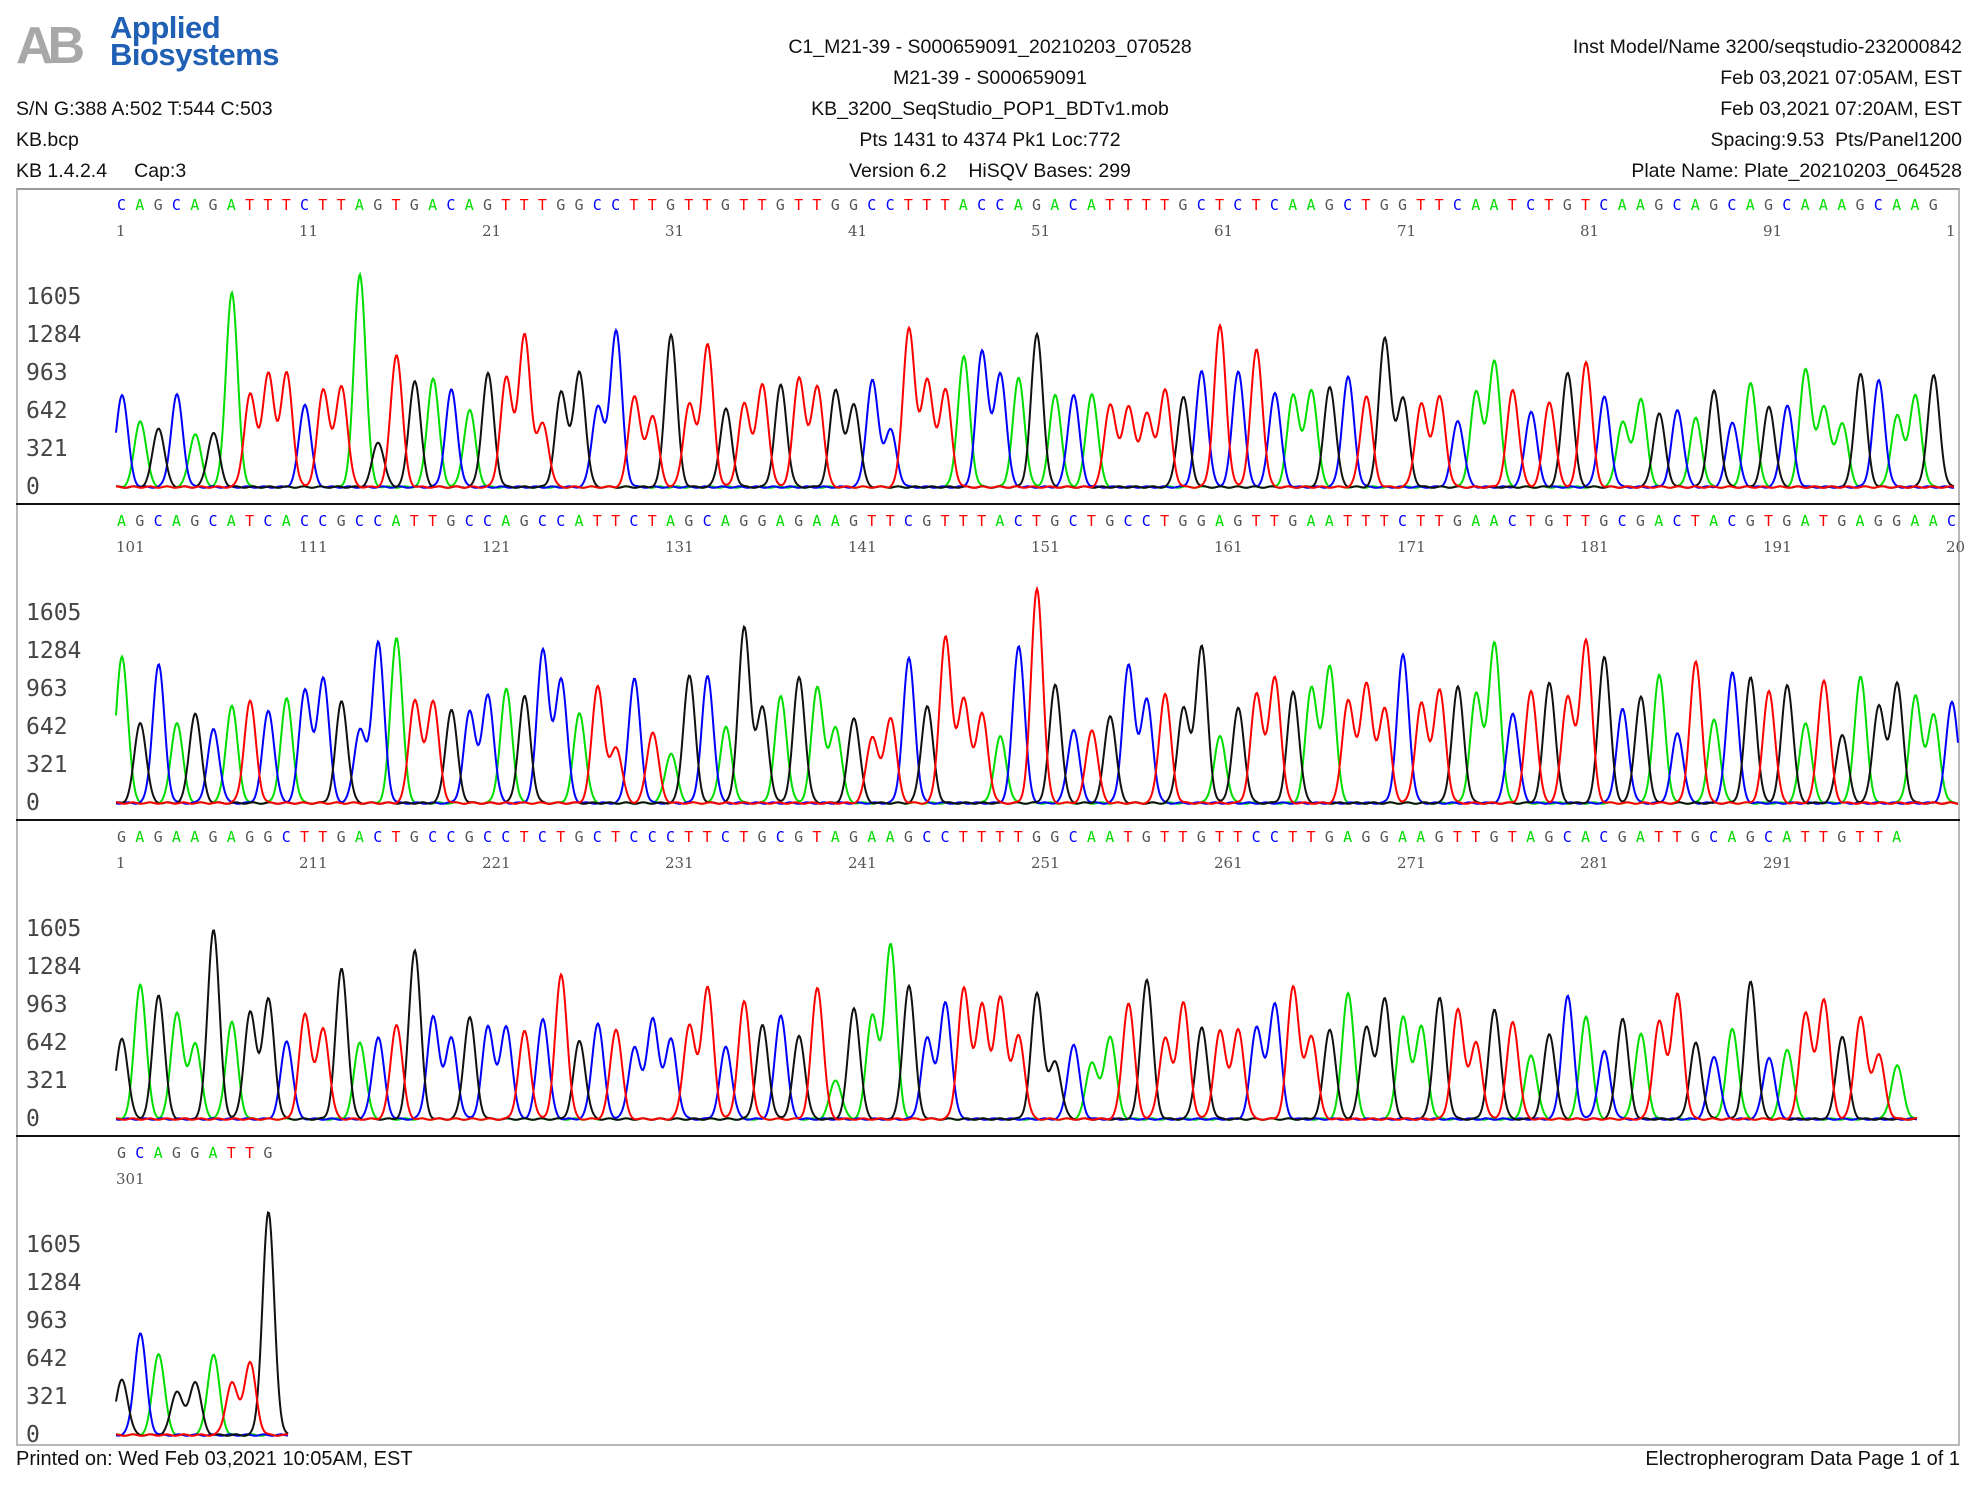 This screenshot has height=1505, width=1966. Describe the element at coordinates (47, 1081) in the screenshot. I see `y-tick-label: 321` at that location.